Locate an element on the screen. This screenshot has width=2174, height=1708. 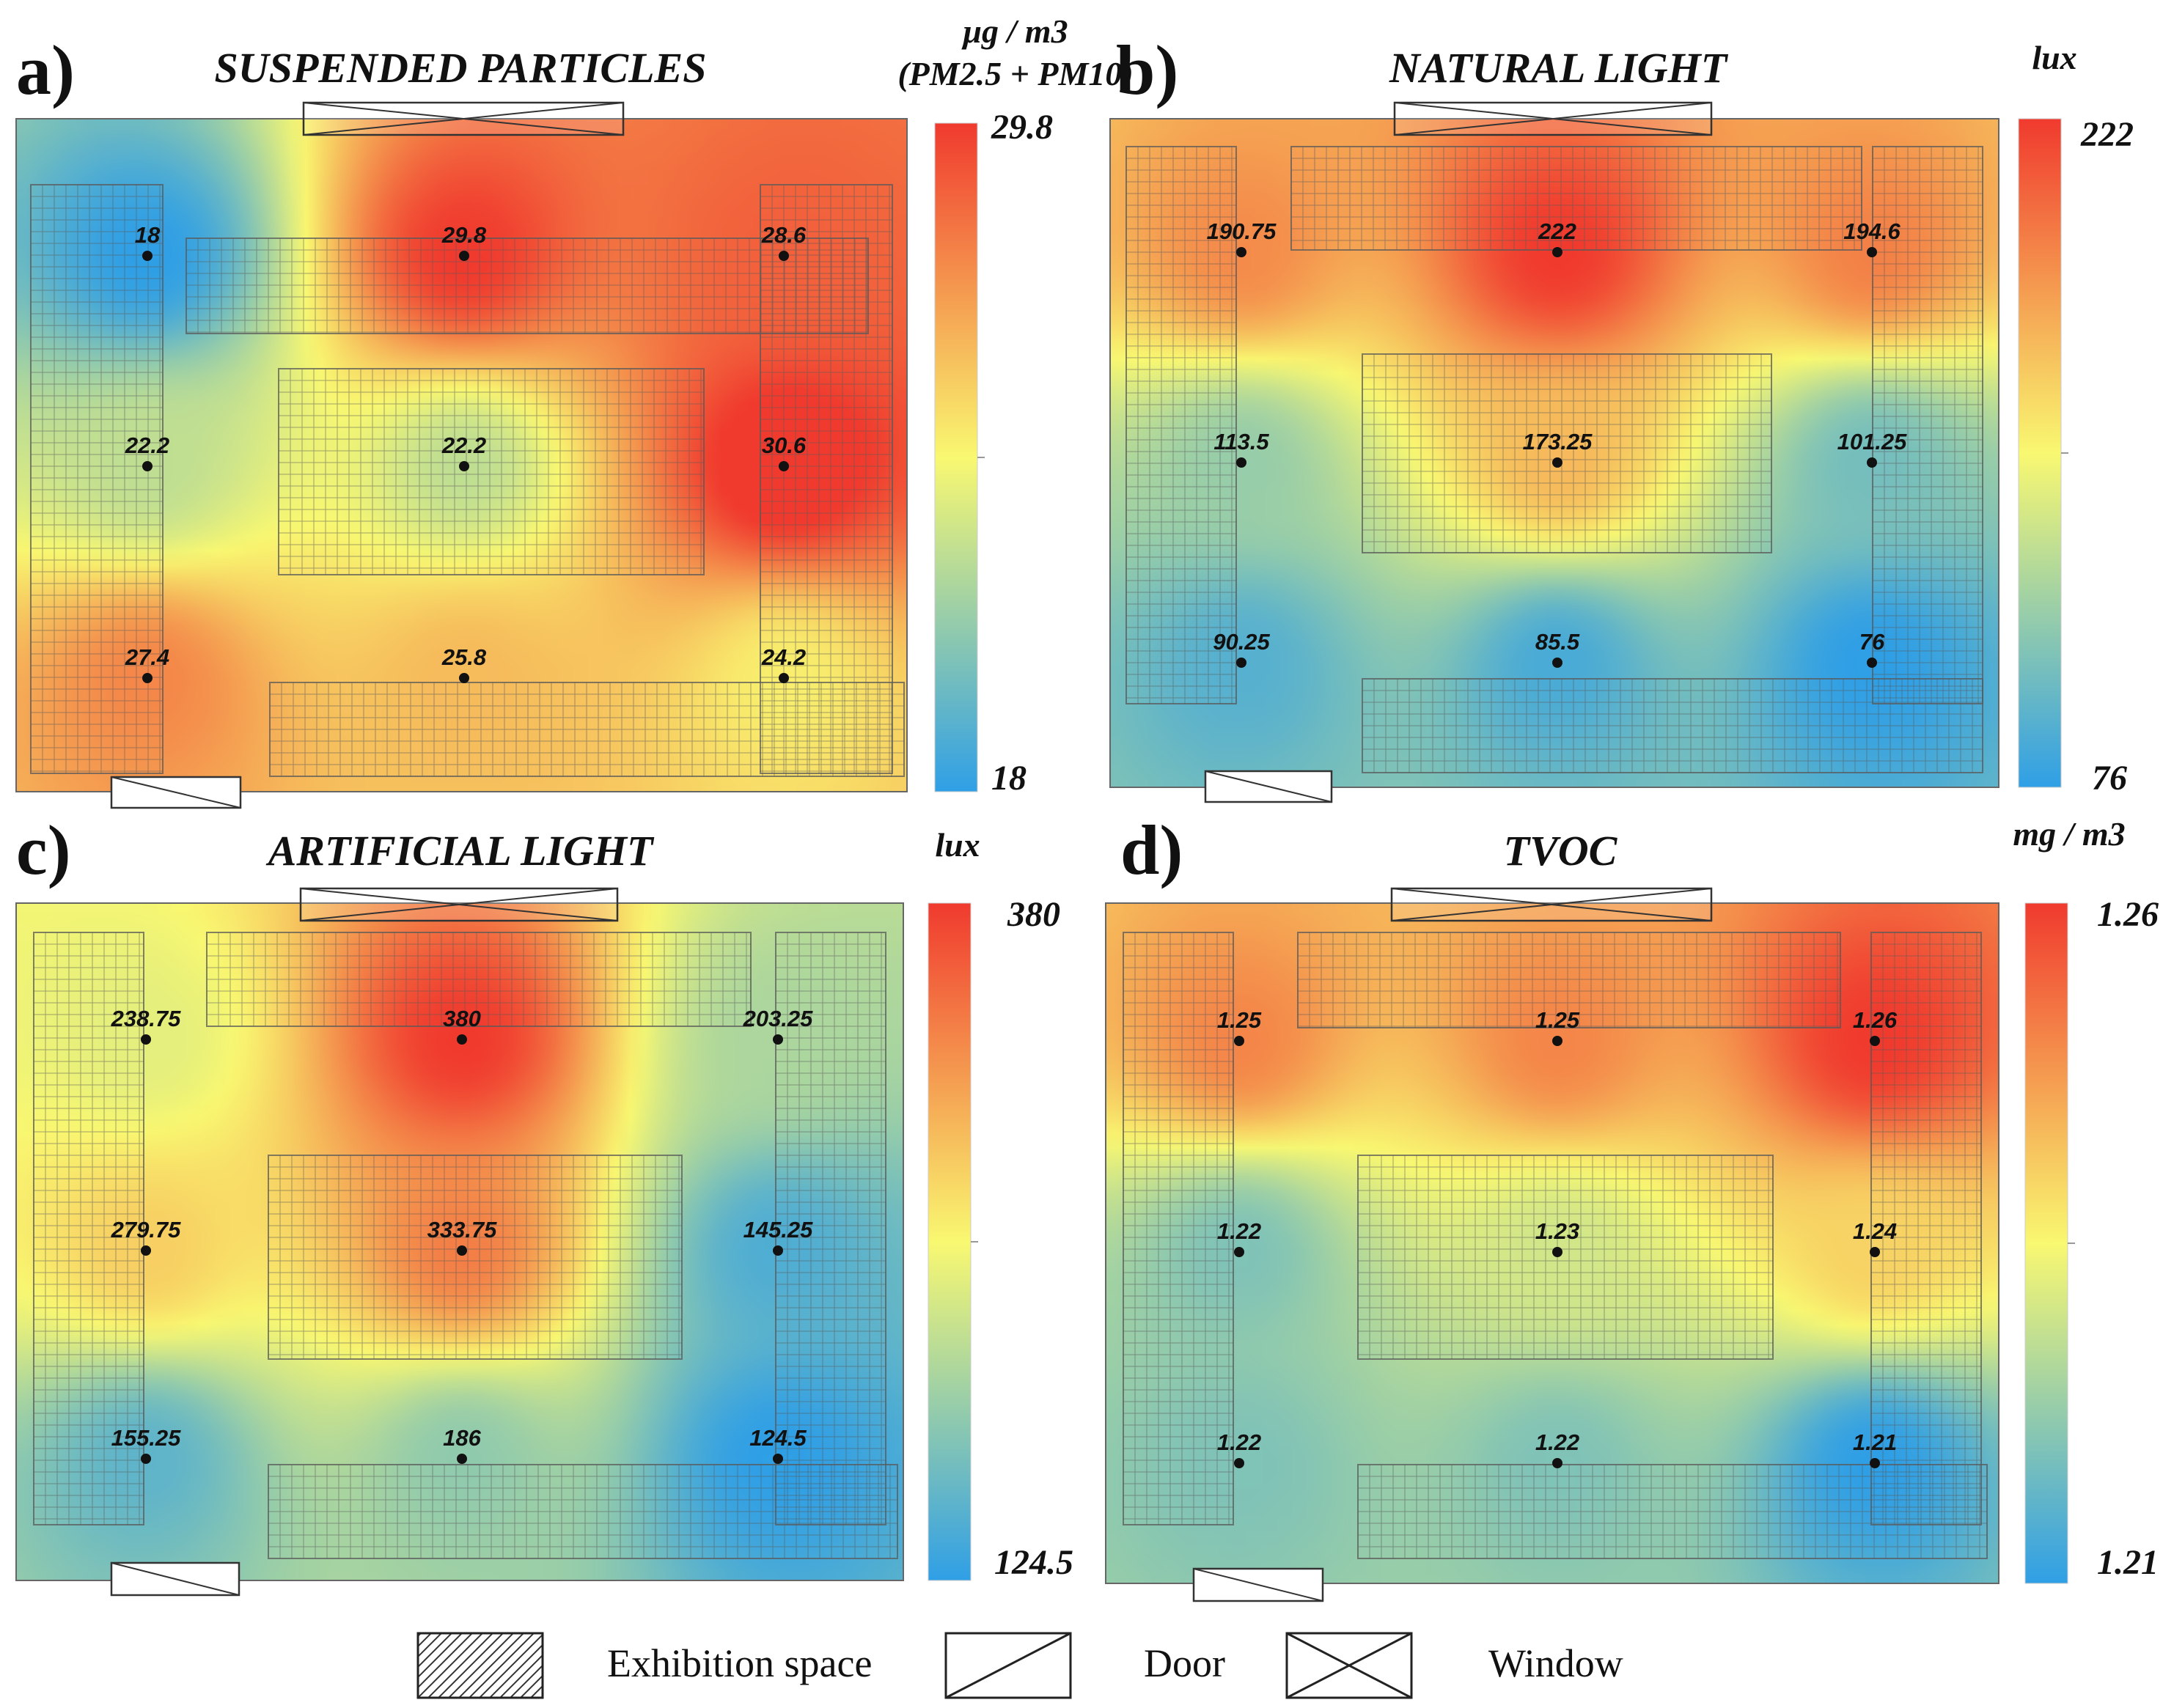
exhibition-space-legend-icon is located at coordinates (480, 1666).